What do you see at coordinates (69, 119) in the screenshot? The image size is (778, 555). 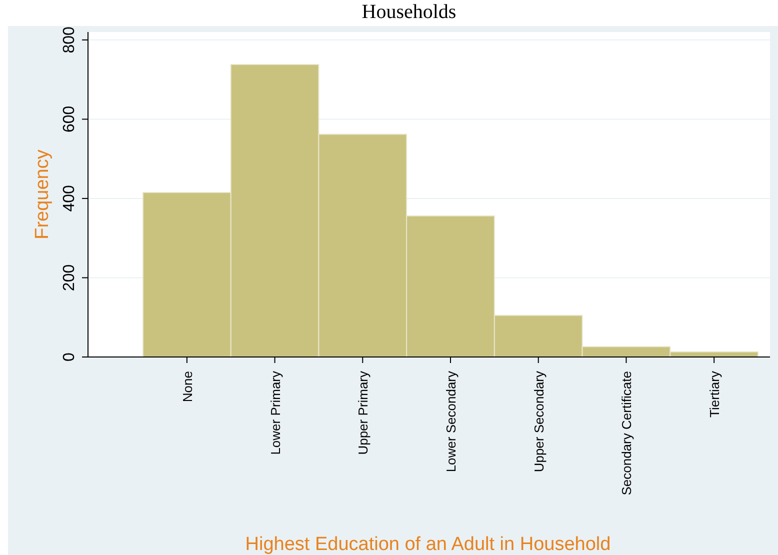 I see `y-tick-label: 600` at bounding box center [69, 119].